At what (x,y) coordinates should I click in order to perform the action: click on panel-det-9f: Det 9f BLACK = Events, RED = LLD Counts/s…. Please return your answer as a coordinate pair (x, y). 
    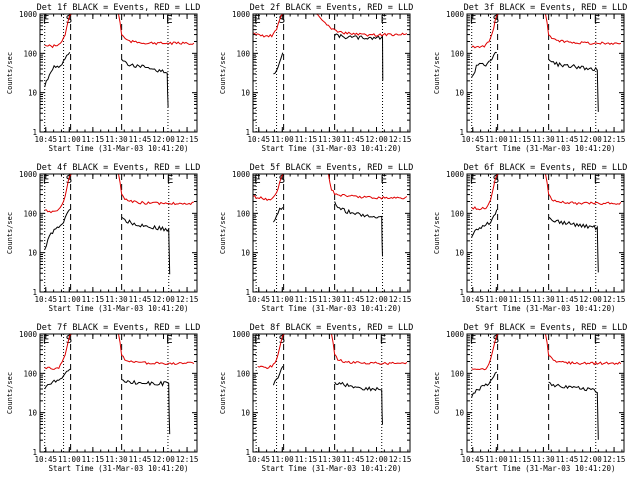
    Looking at the image, I should click on (530, 398).